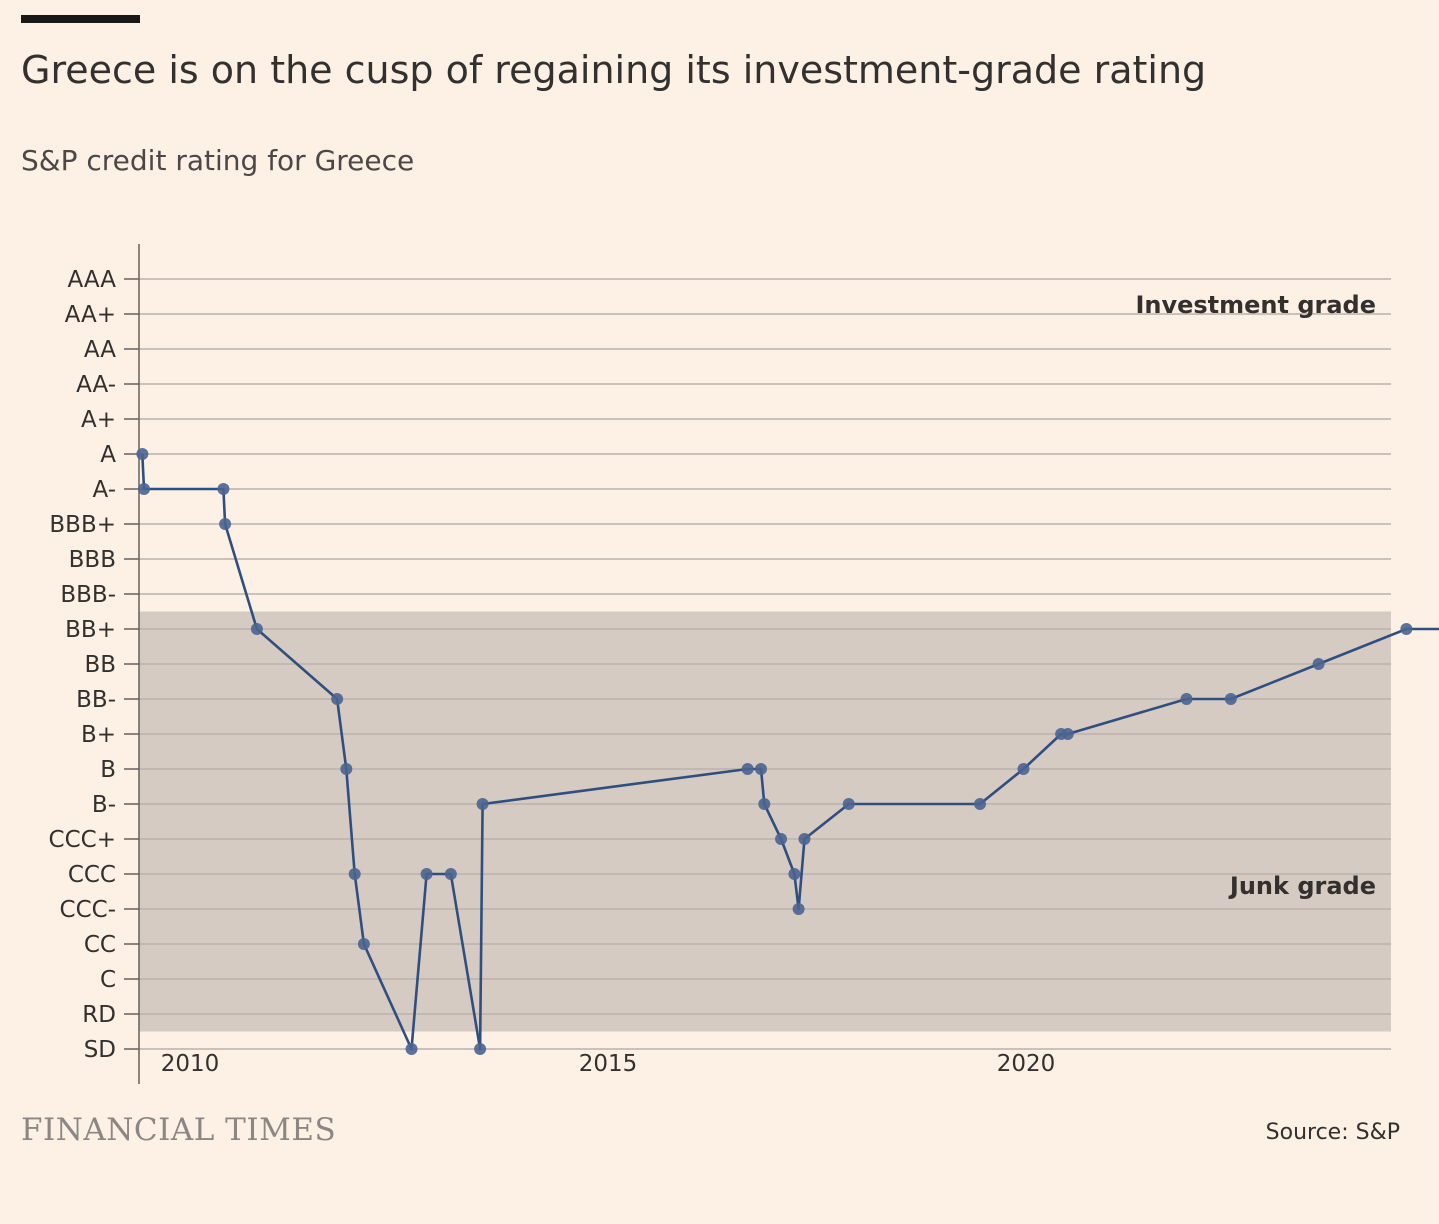 This screenshot has width=1439, height=1224. What do you see at coordinates (108, 770) in the screenshot?
I see `y-tick-label: B` at bounding box center [108, 770].